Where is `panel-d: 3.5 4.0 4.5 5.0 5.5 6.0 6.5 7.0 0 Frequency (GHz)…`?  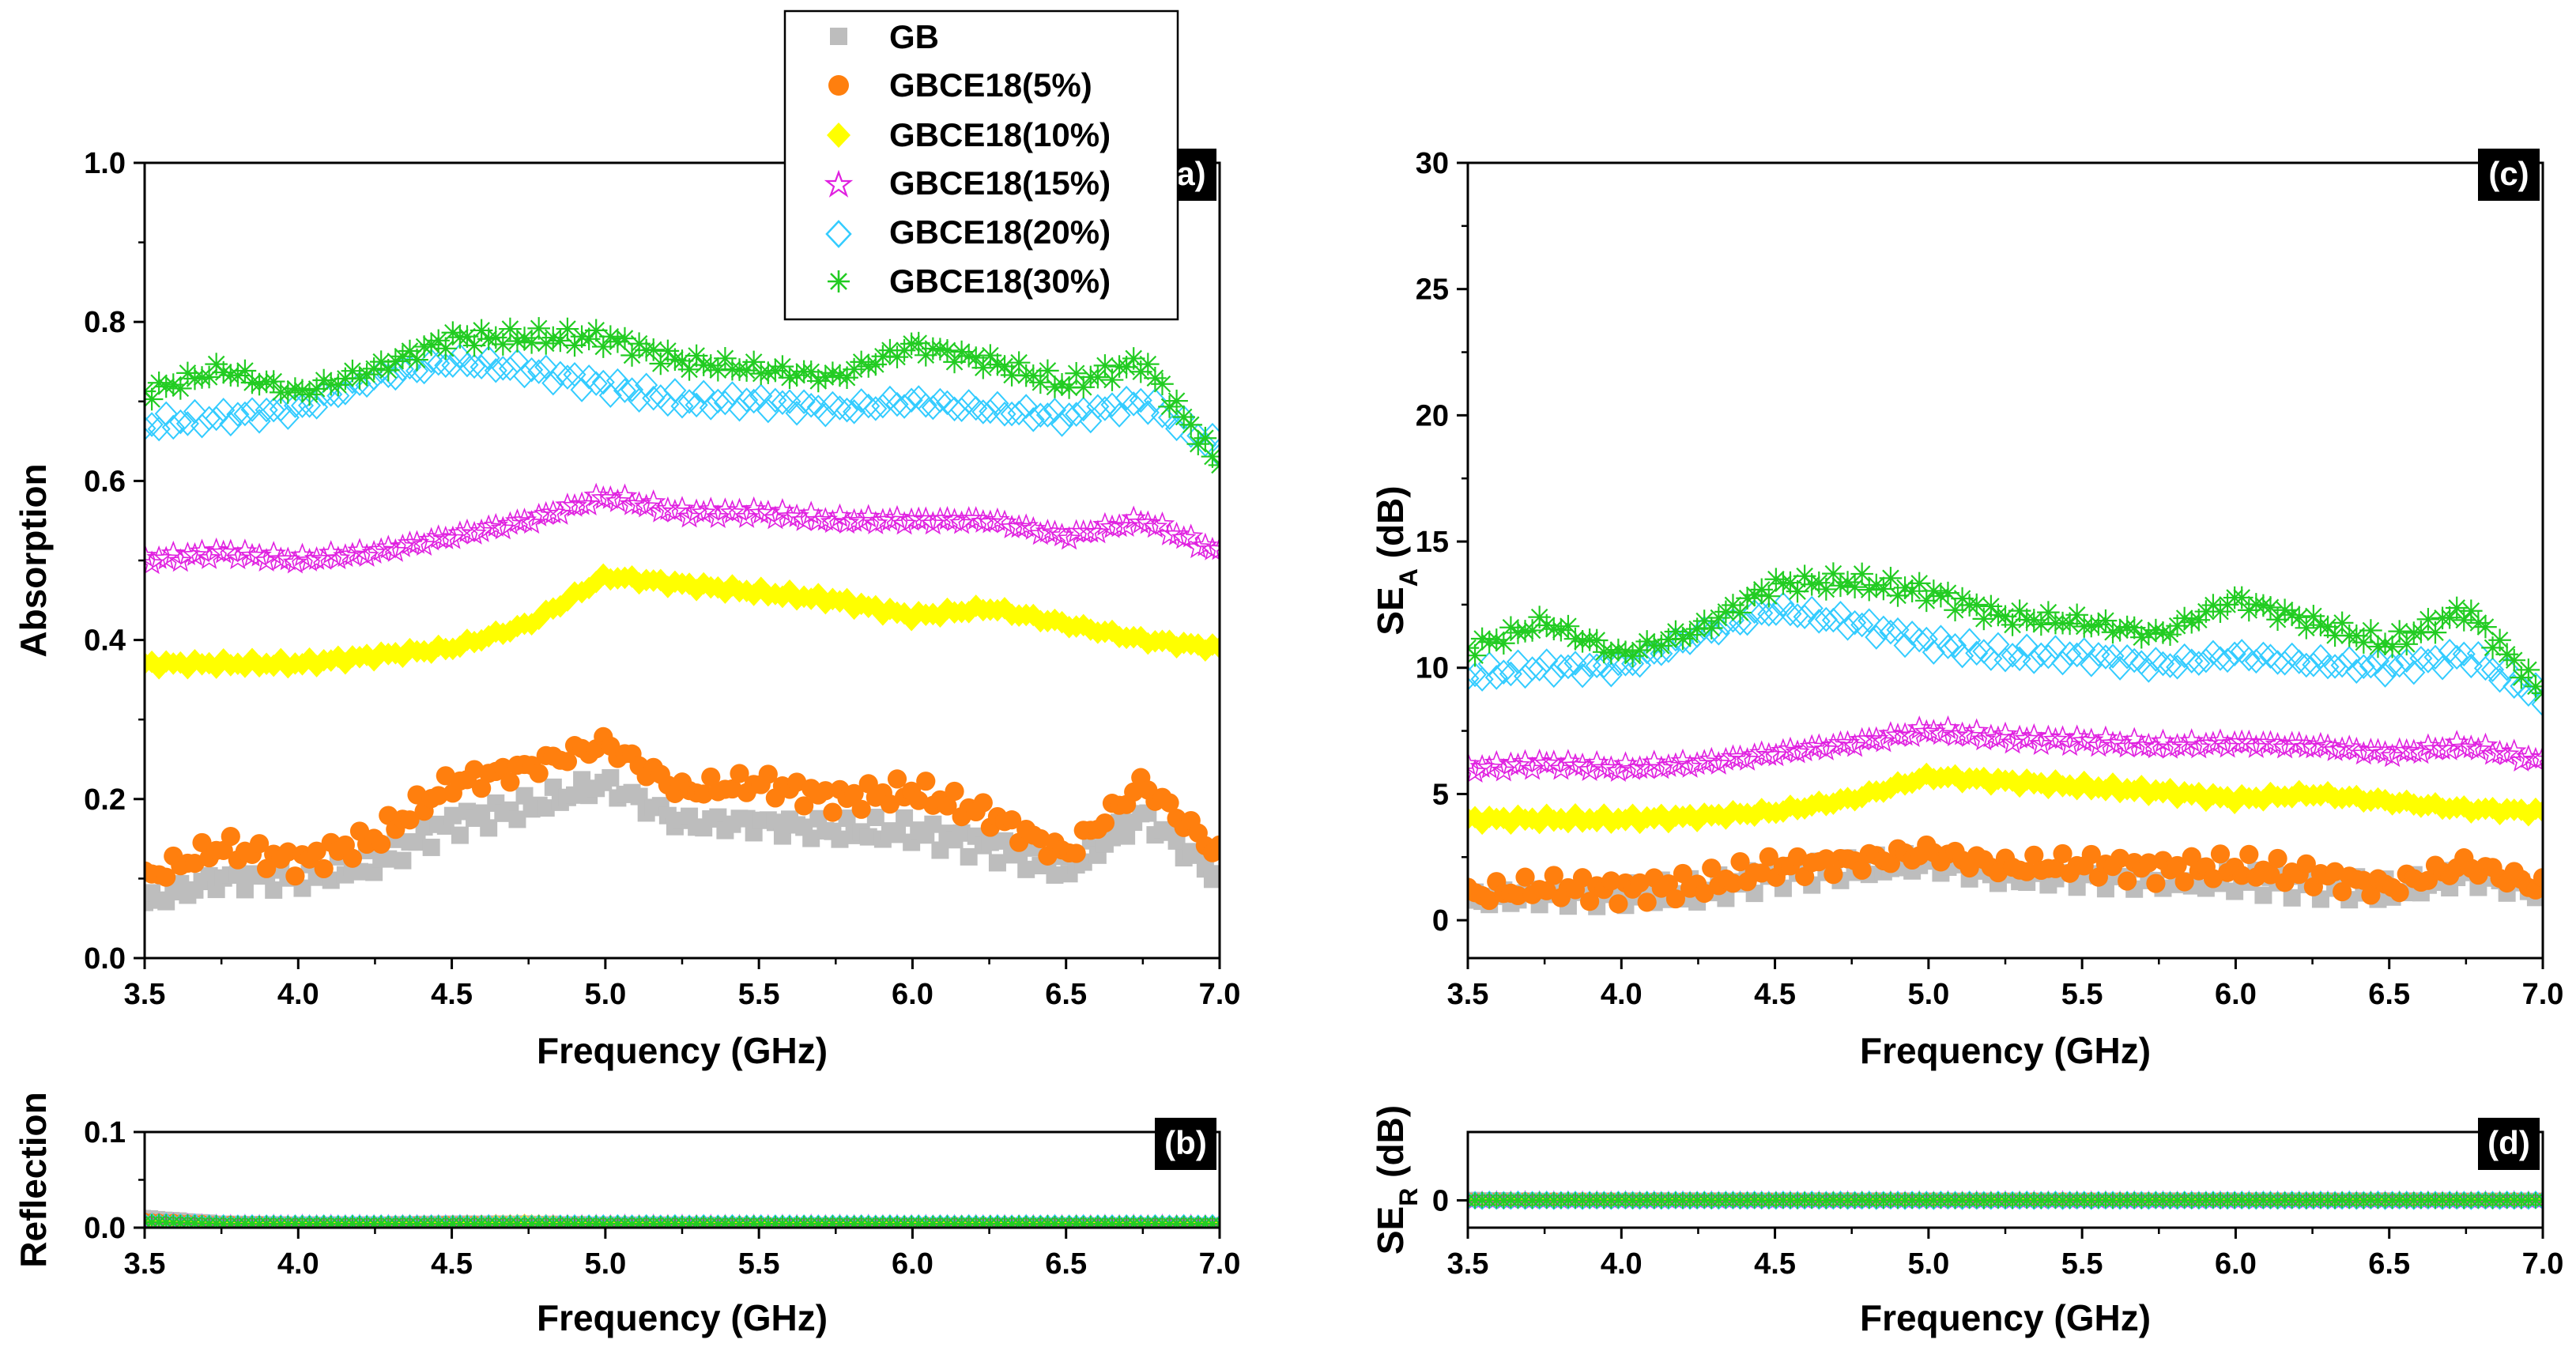
panel-d: 3.5 4.0 4.5 5.0 5.5 6.0 6.5 7.0 0 Frequency (GHz)… is located at coordinates (1966, 1221).